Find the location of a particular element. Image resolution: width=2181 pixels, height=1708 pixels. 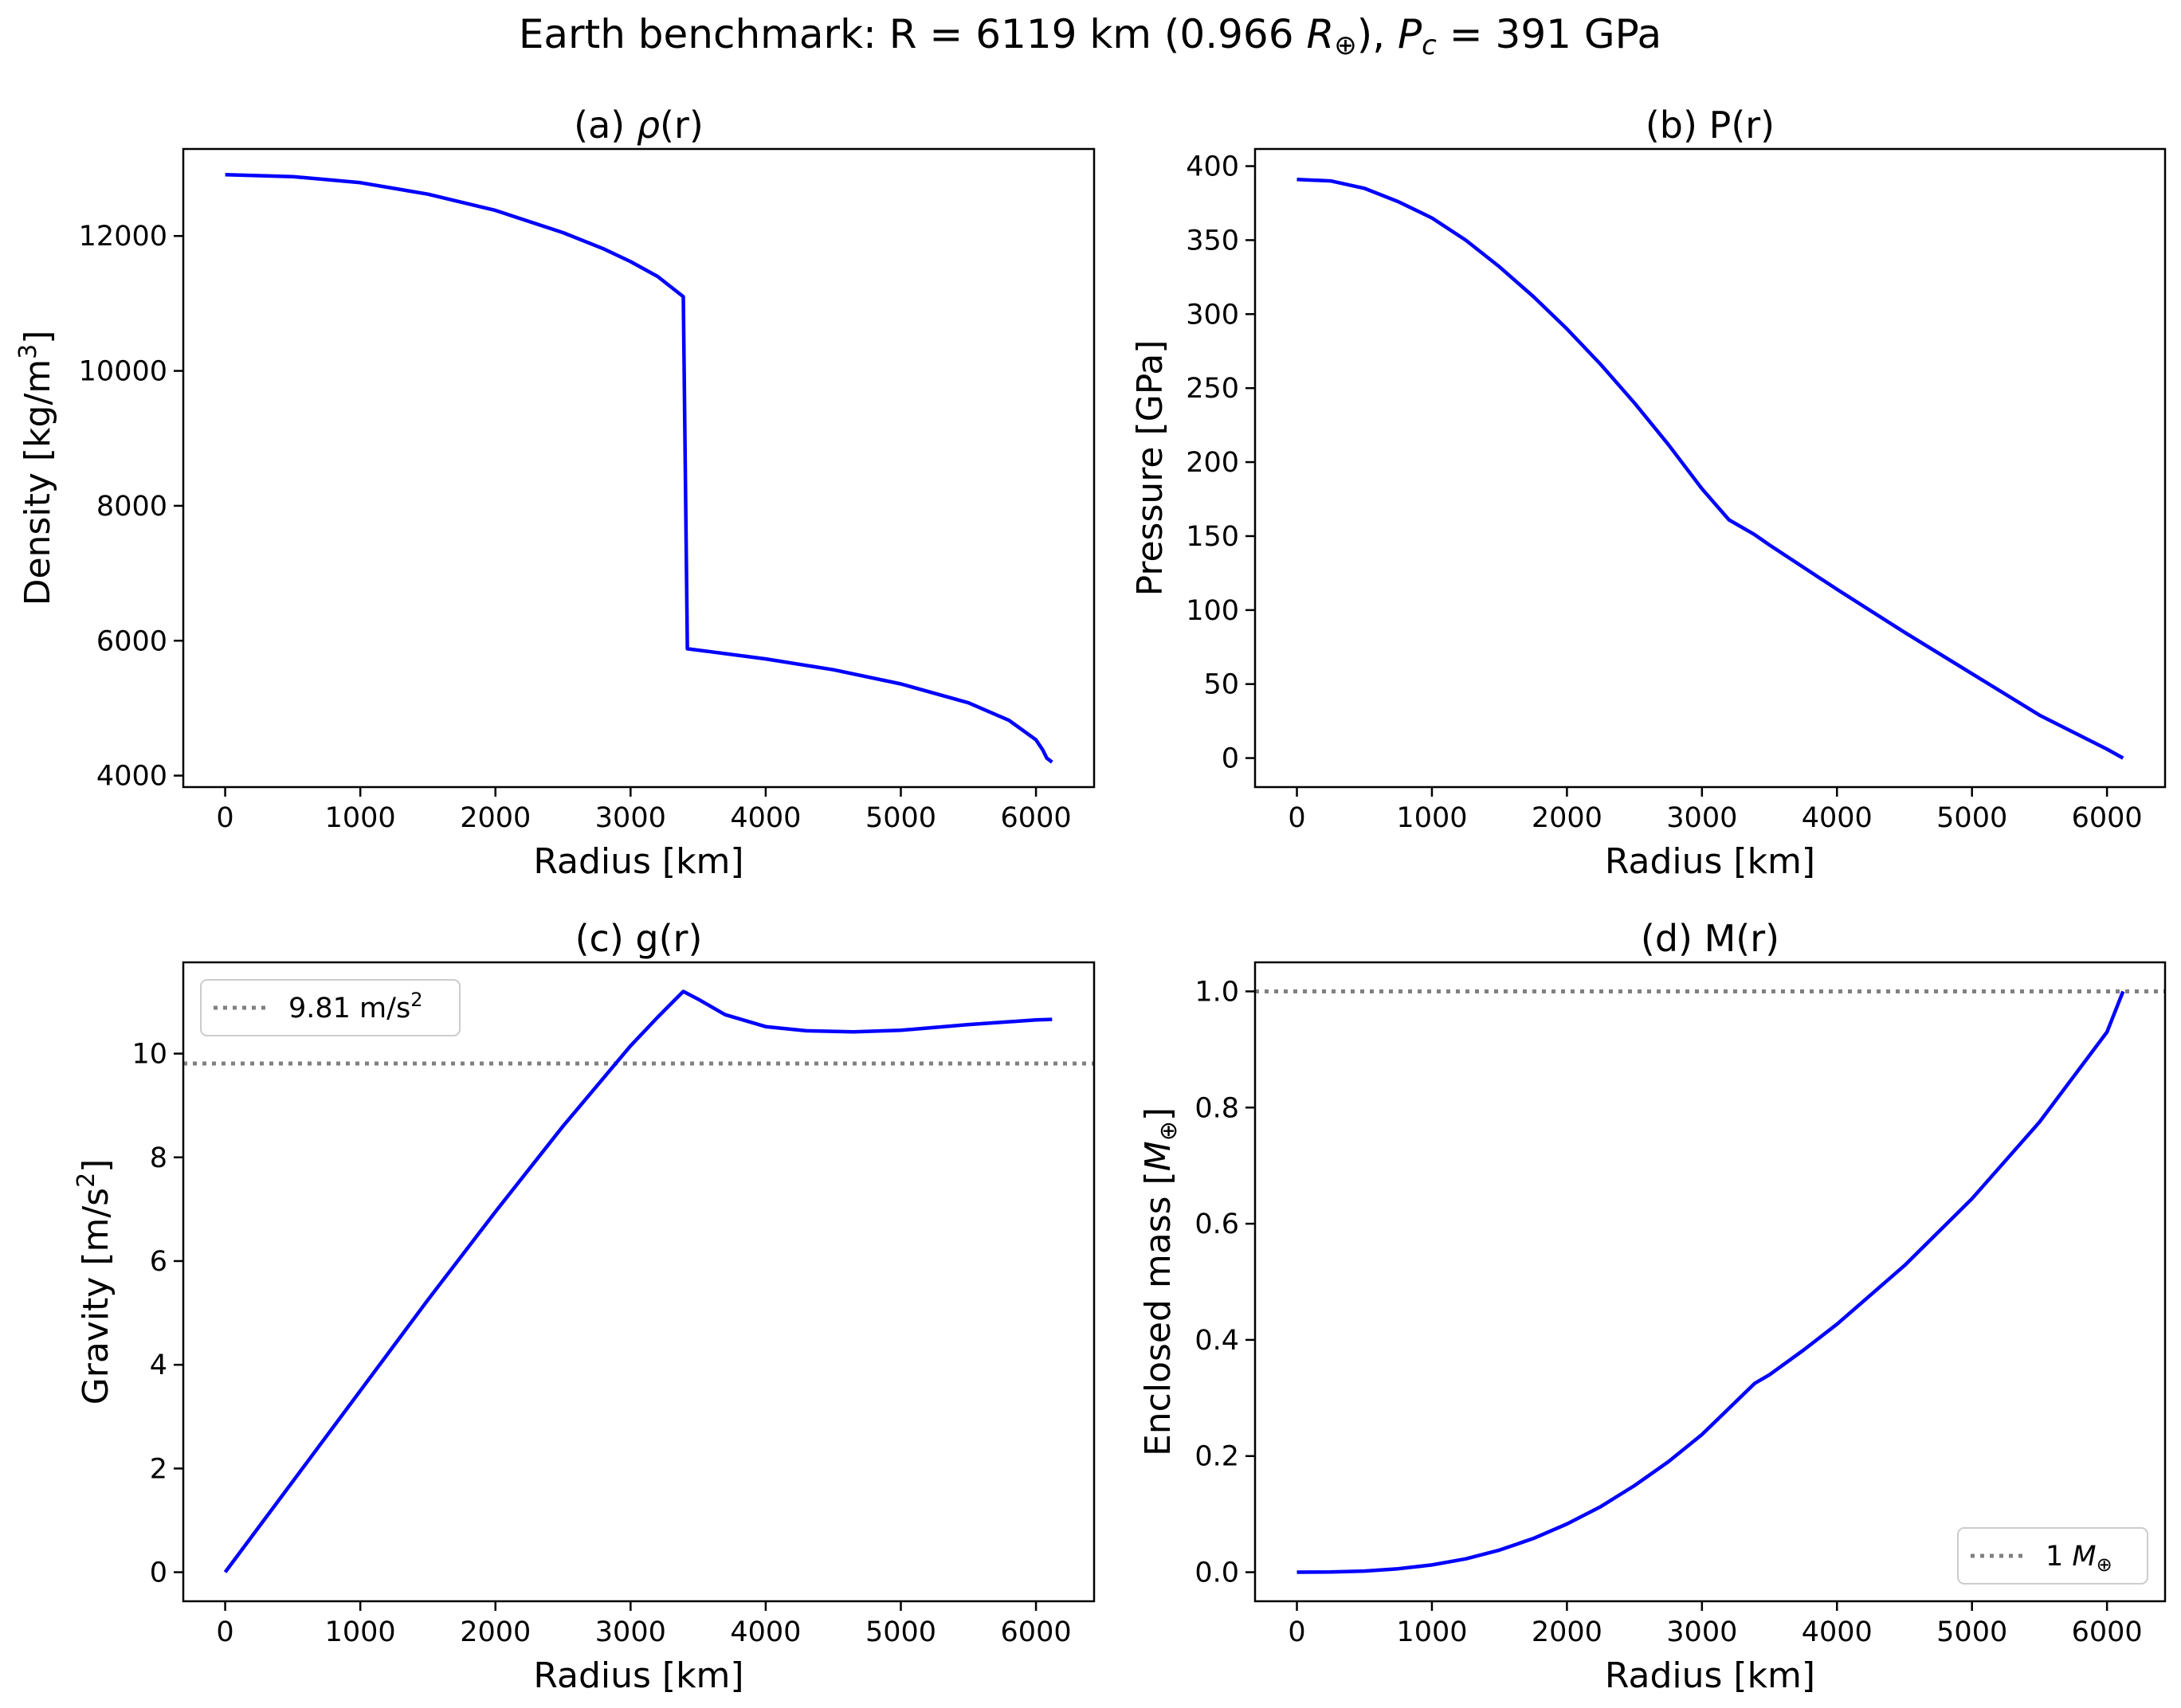

y-tick-label-a-3: 10000 is located at coordinates (123, 372).